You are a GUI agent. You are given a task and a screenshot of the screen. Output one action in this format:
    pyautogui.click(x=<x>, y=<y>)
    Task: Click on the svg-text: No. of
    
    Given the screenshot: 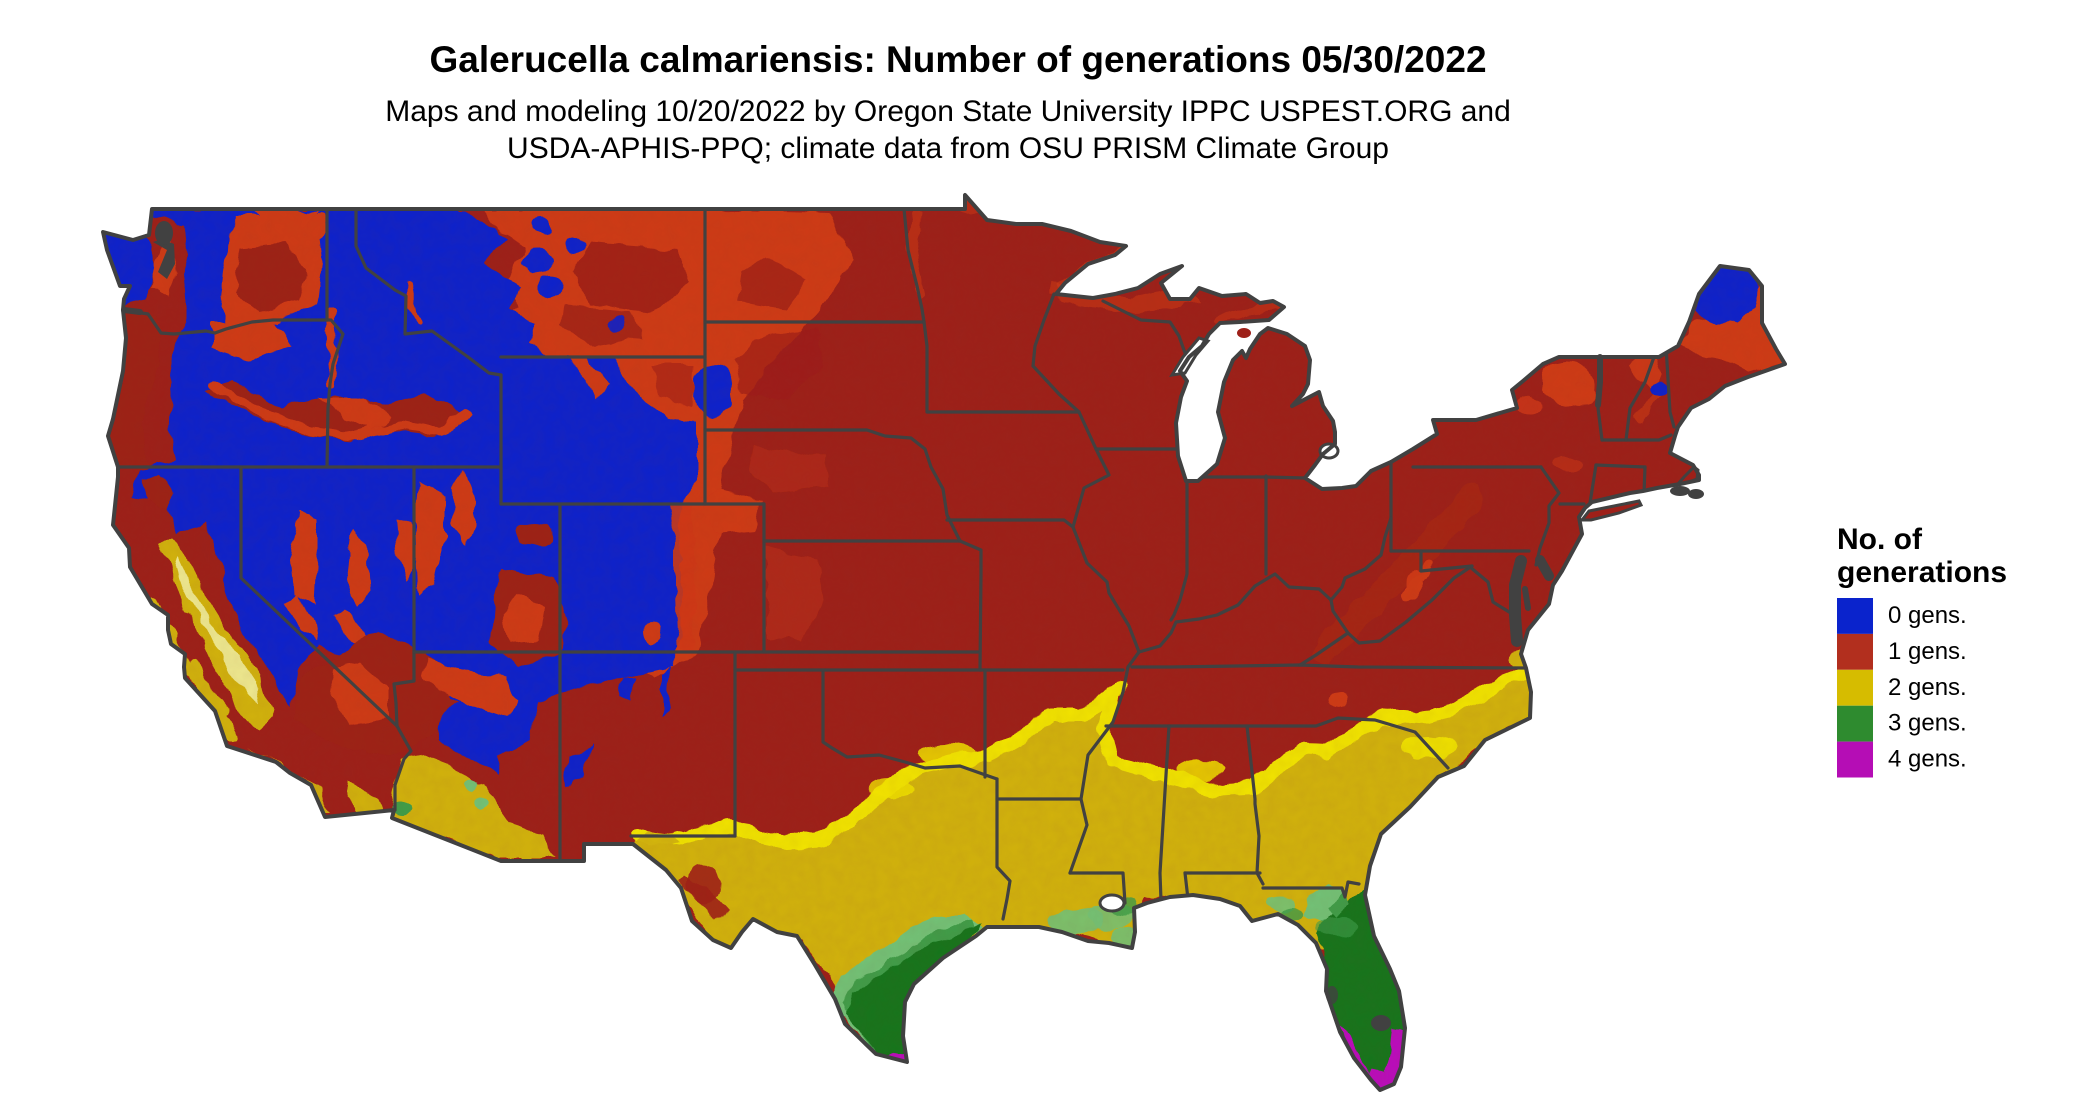 What is the action you would take?
    pyautogui.click(x=1880, y=539)
    